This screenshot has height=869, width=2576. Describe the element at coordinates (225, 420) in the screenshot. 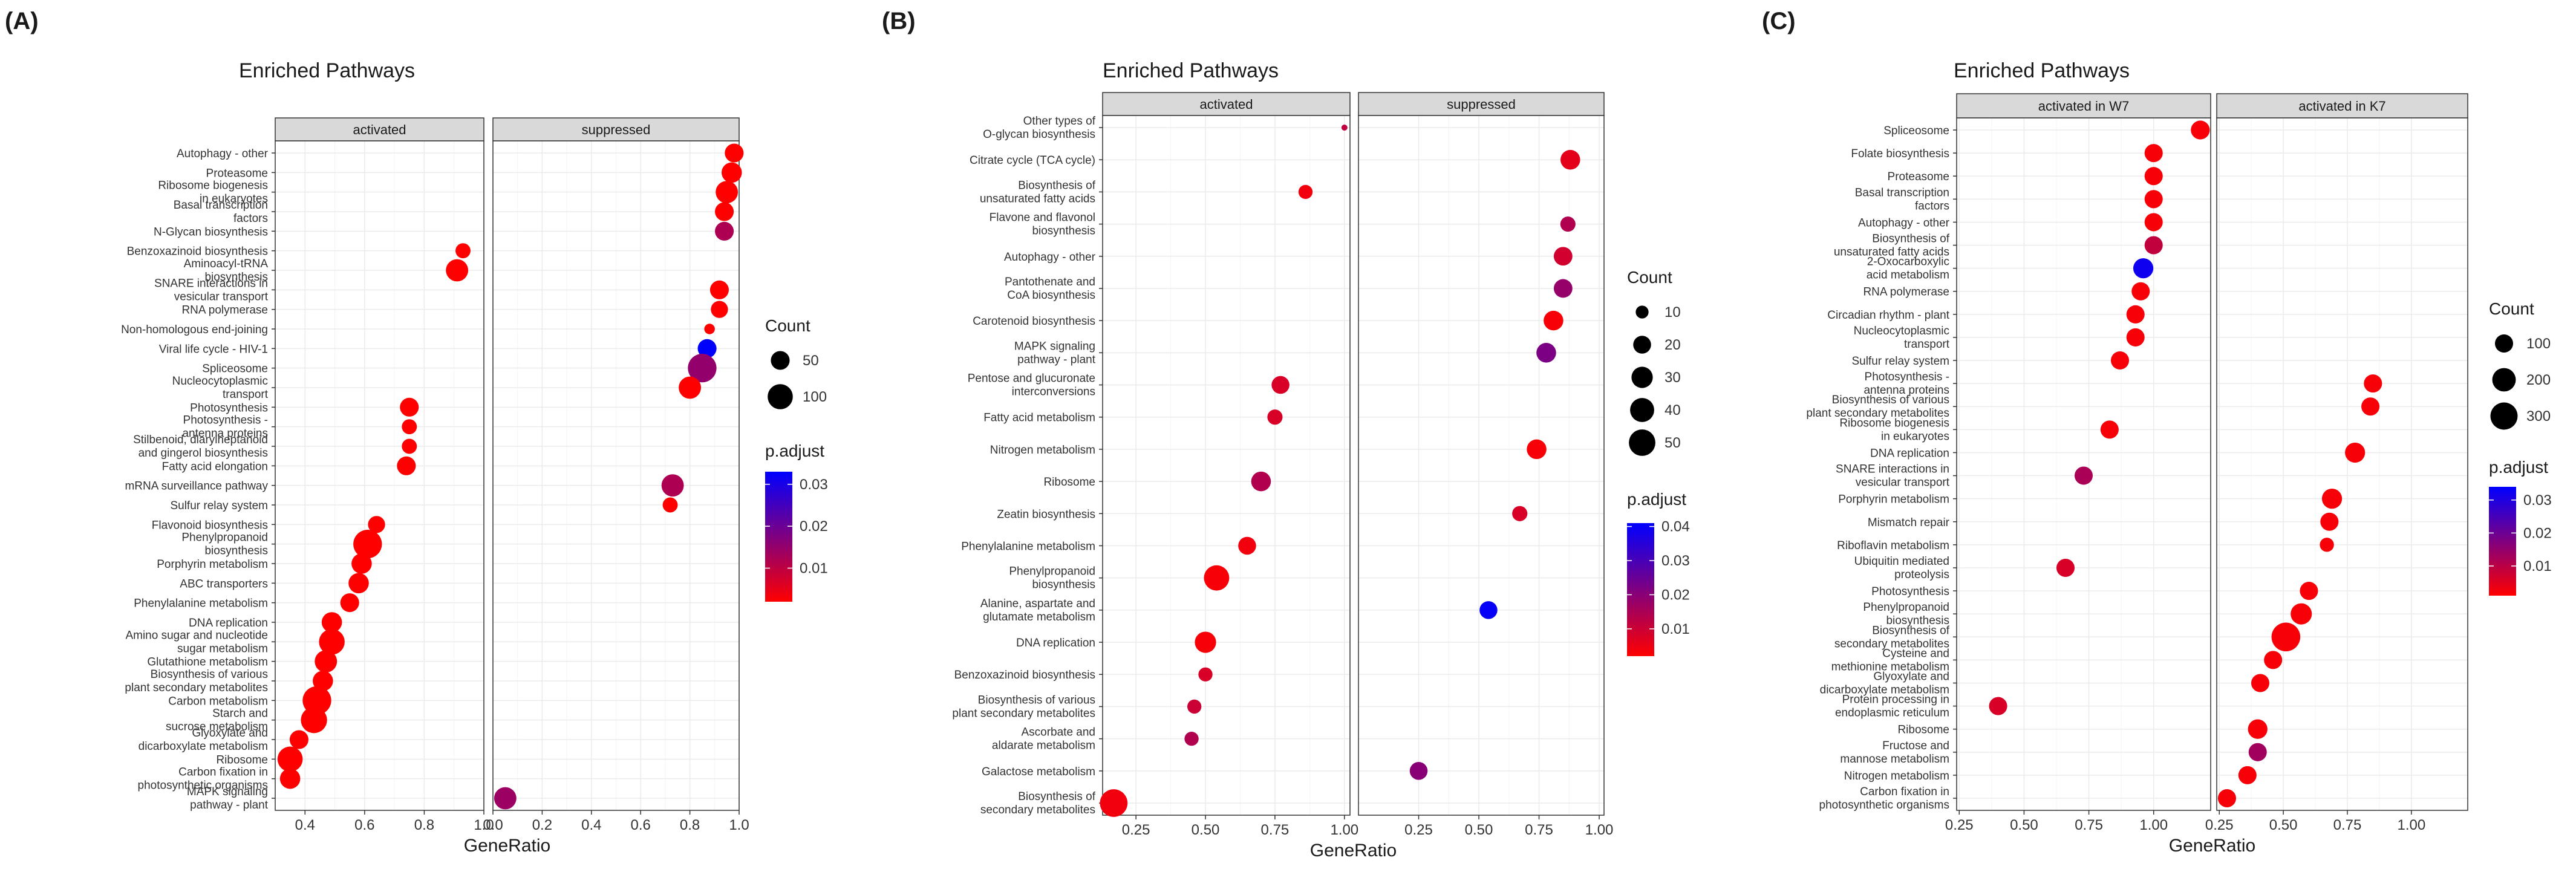

I see `y-tick-label: Photosynthesis -` at that location.